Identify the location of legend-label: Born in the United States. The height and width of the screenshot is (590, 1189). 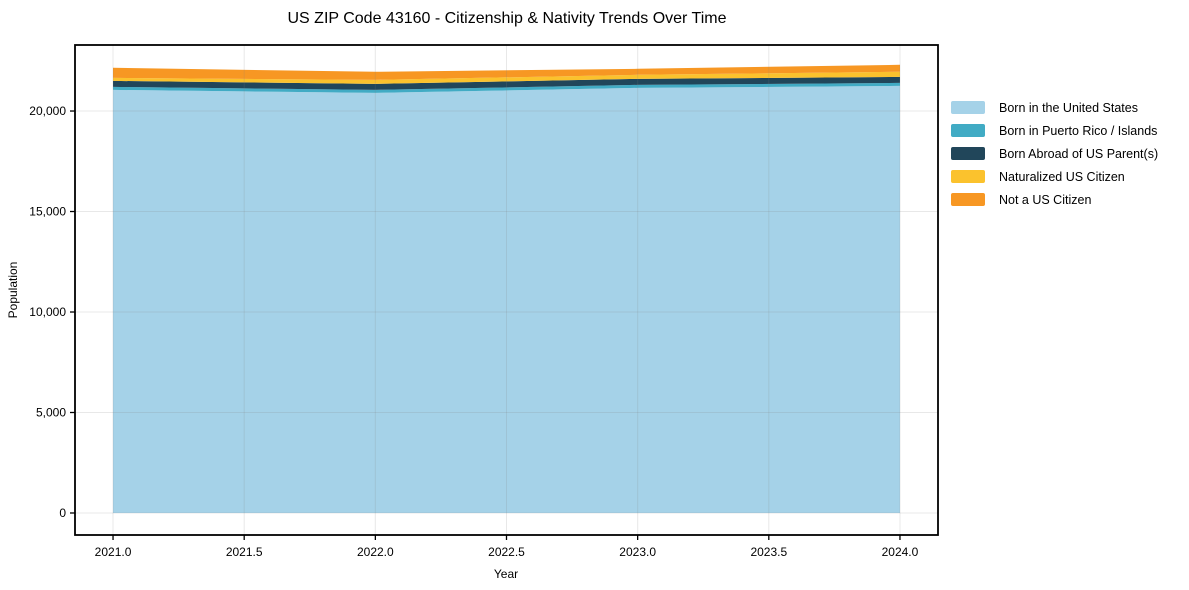
(1068, 107).